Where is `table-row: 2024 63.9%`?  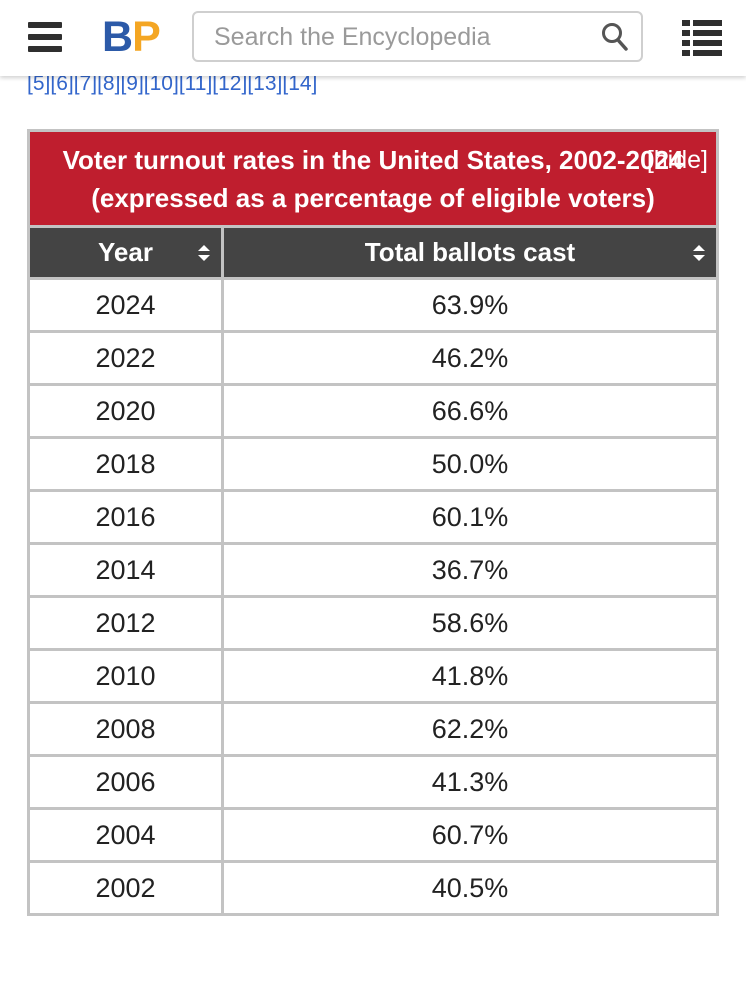
table-row: 2024 63.9% is located at coordinates (373, 305).